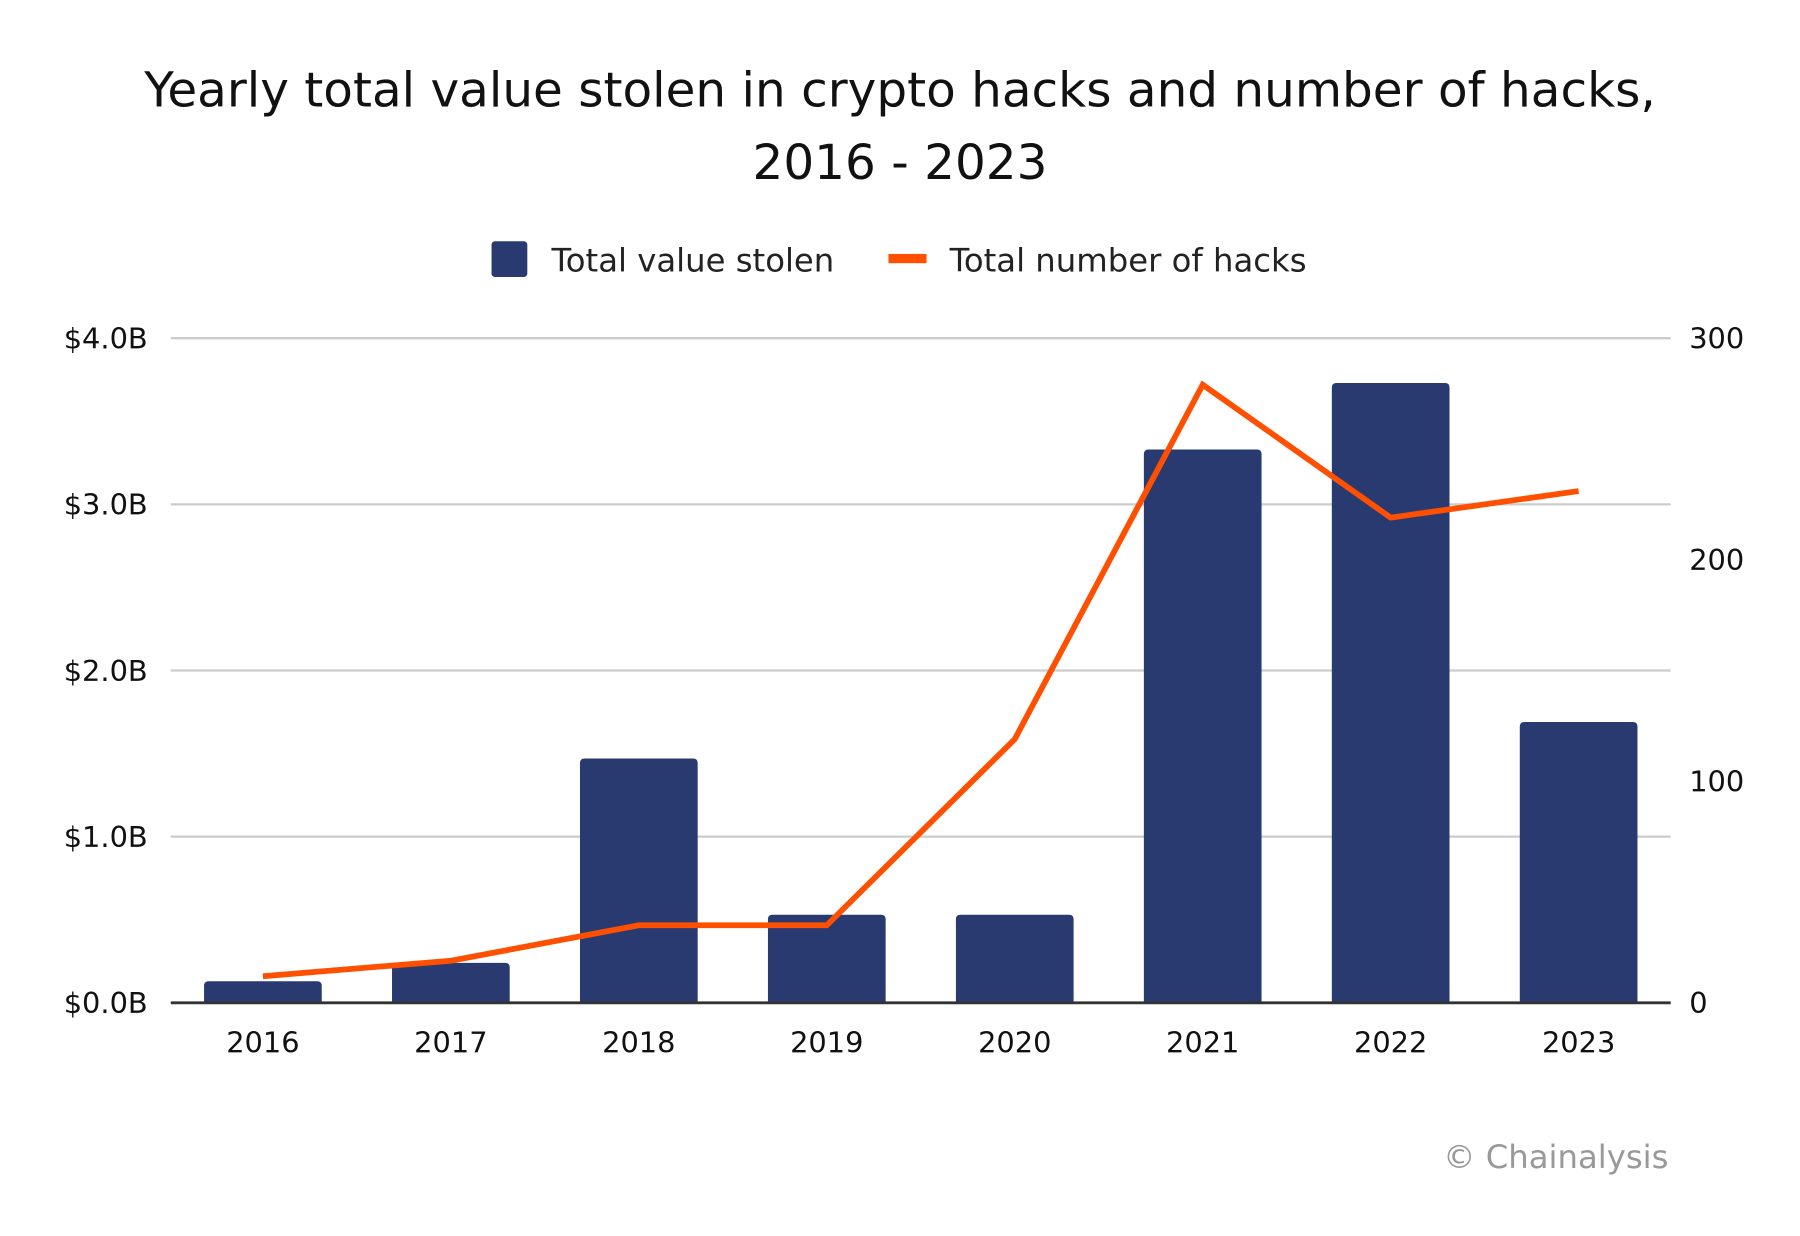  Describe the element at coordinates (638, 880) in the screenshot. I see `bar-2018` at that location.